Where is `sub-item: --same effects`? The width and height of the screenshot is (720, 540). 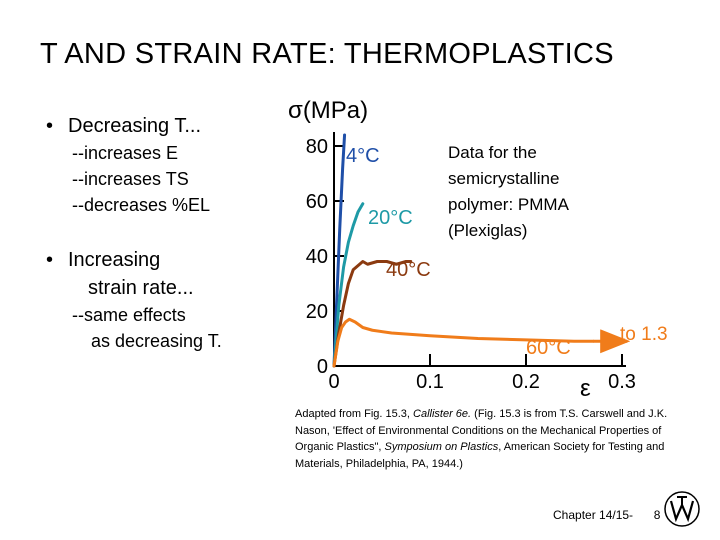
sub-item: --same effects is located at coordinates (129, 315).